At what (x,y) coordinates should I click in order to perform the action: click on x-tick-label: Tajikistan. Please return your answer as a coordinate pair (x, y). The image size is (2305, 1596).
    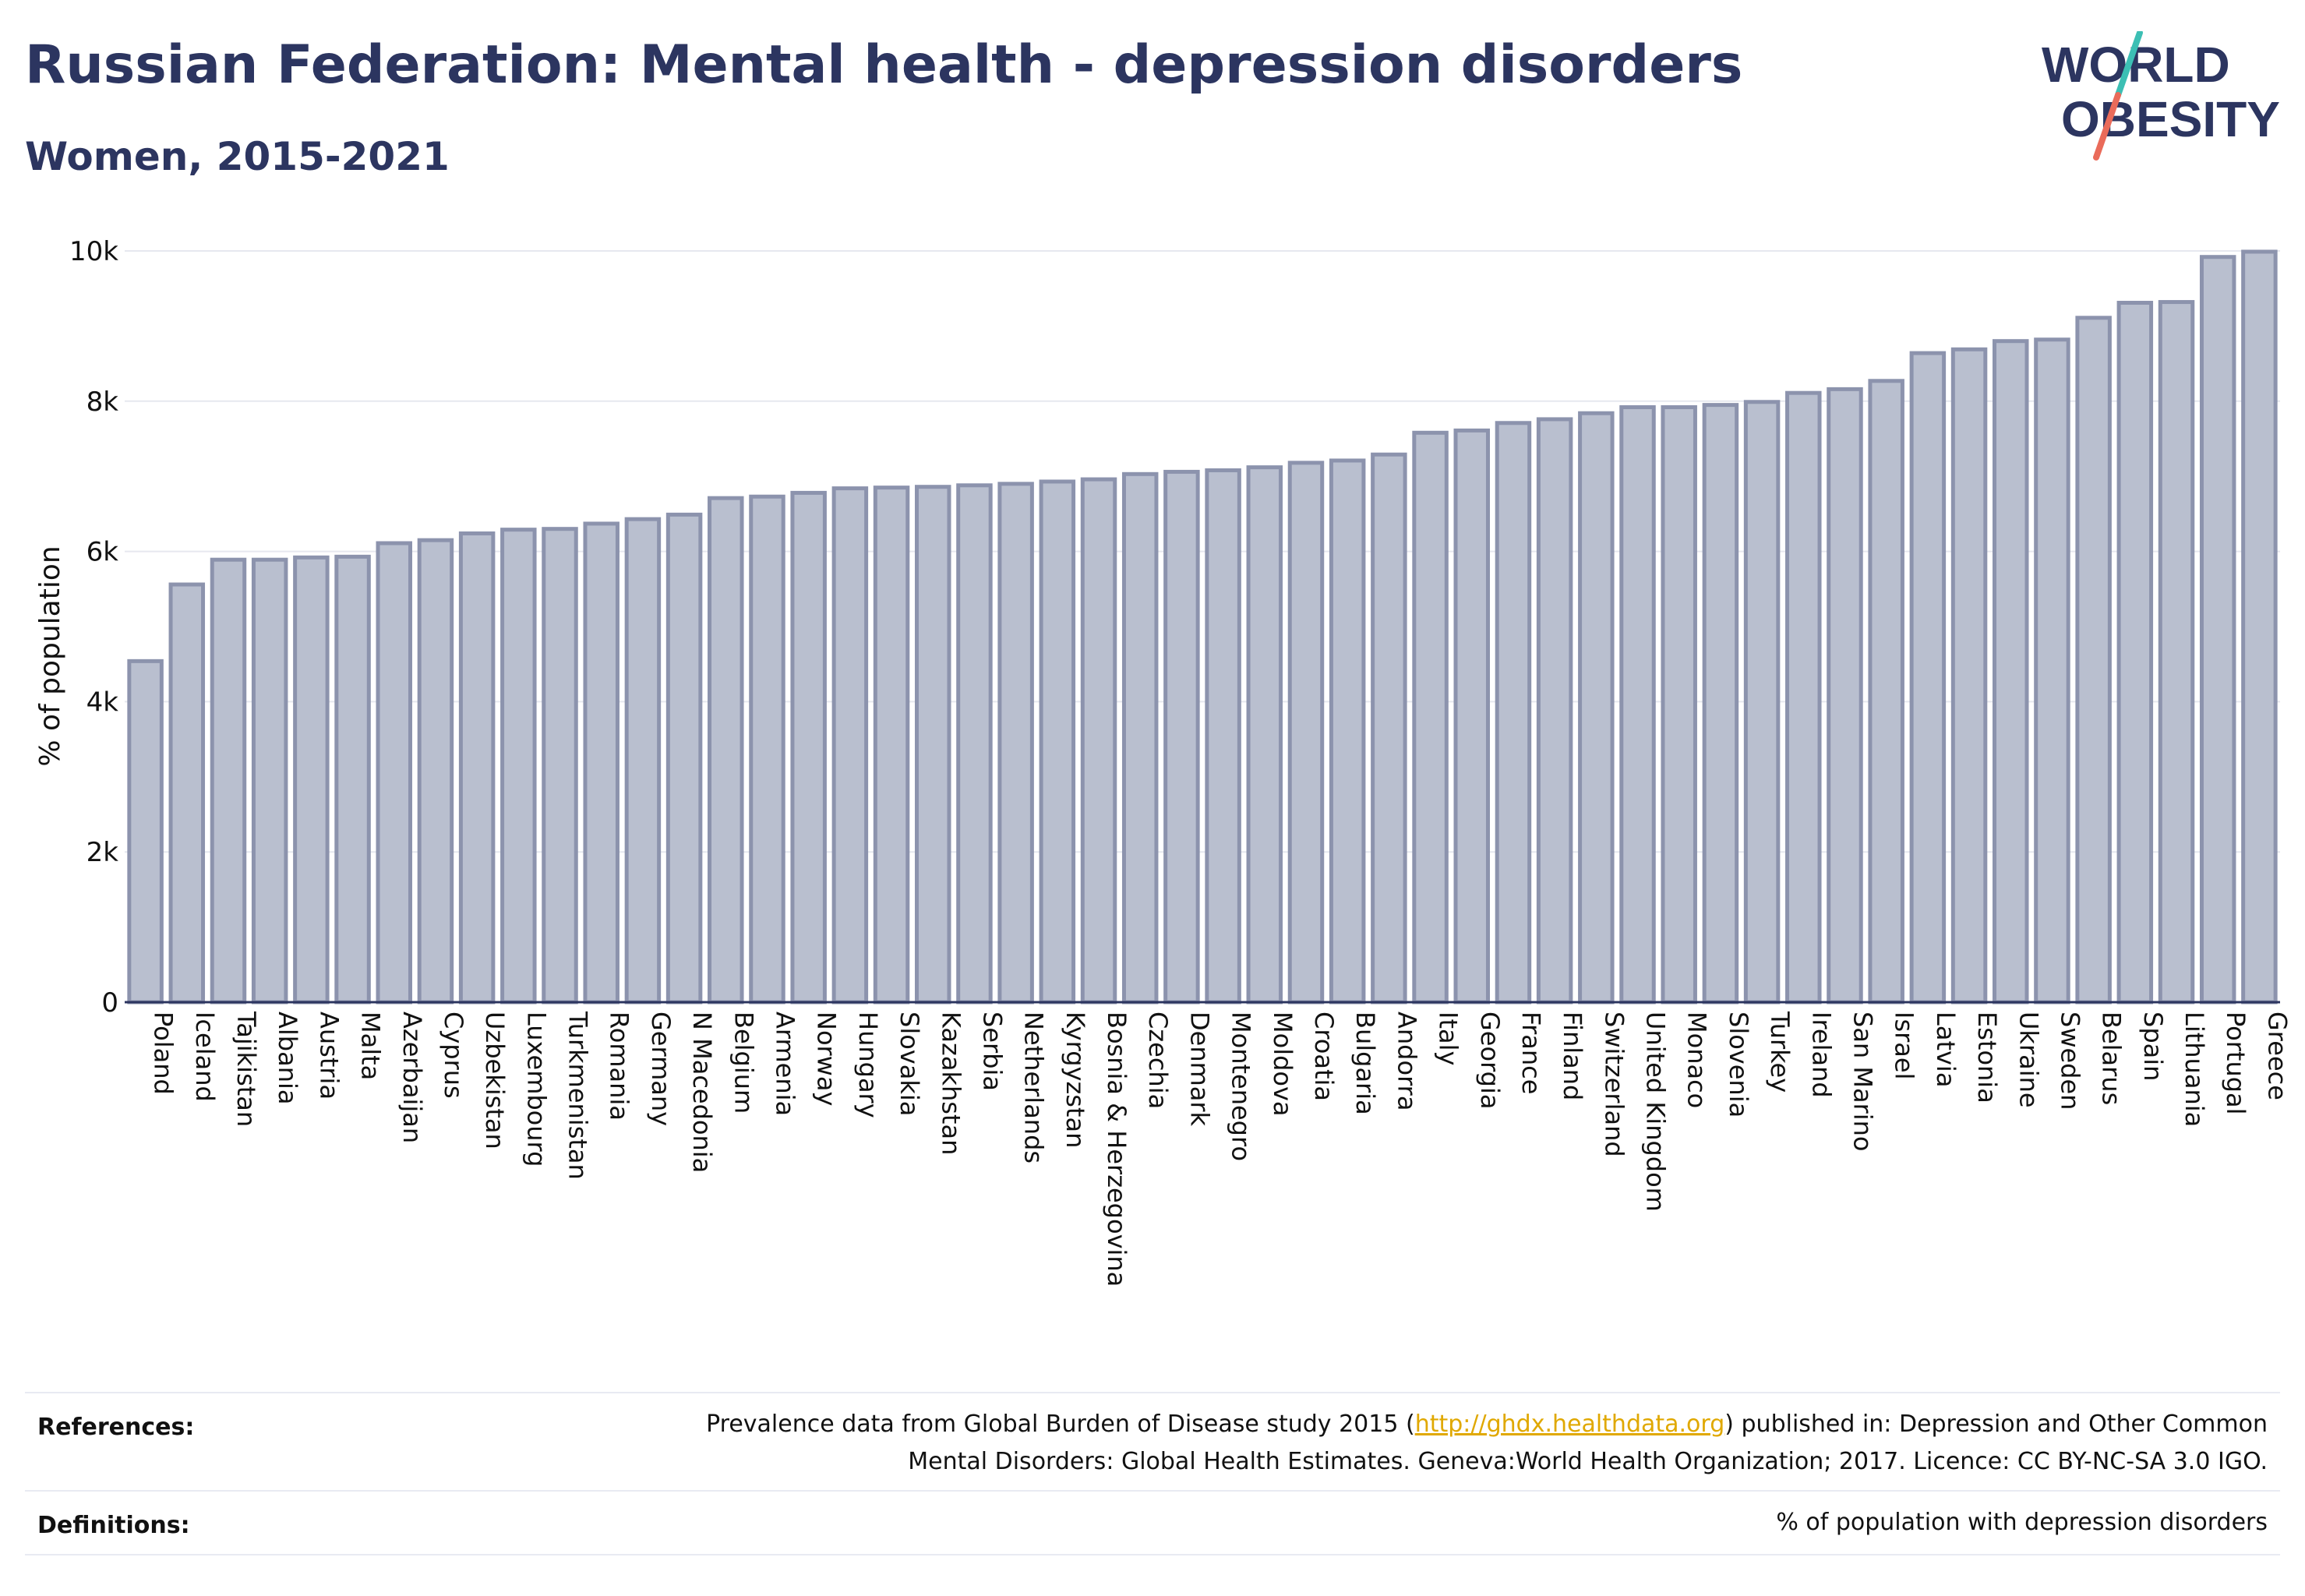
    Looking at the image, I should click on (246, 1069).